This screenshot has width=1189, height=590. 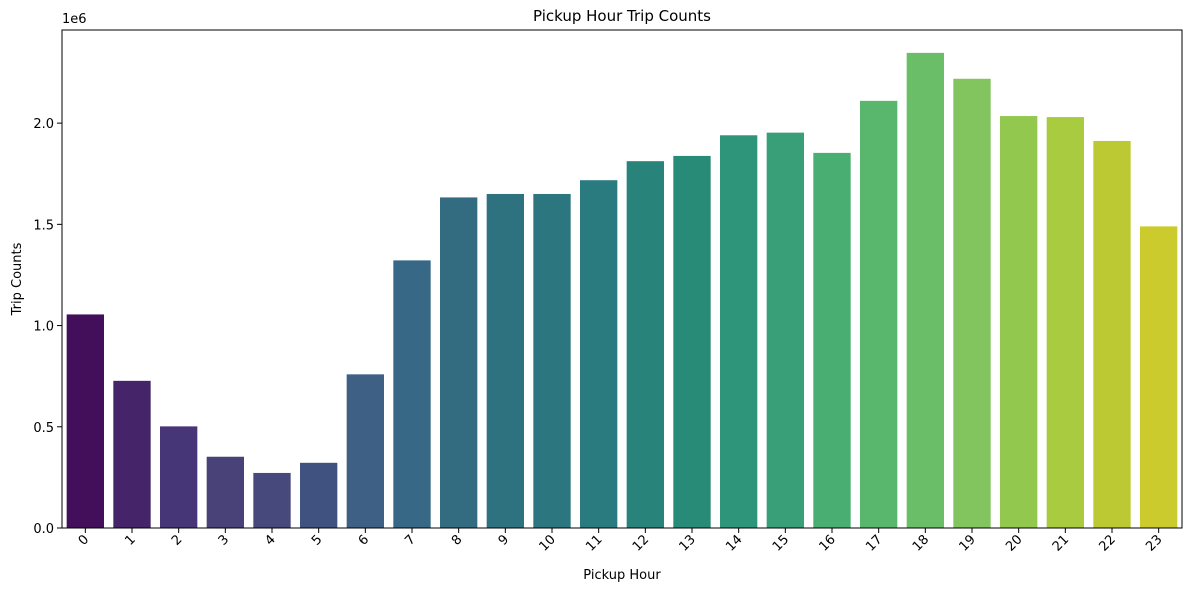 What do you see at coordinates (17, 279) in the screenshot?
I see `y-axis-label: Trip Counts` at bounding box center [17, 279].